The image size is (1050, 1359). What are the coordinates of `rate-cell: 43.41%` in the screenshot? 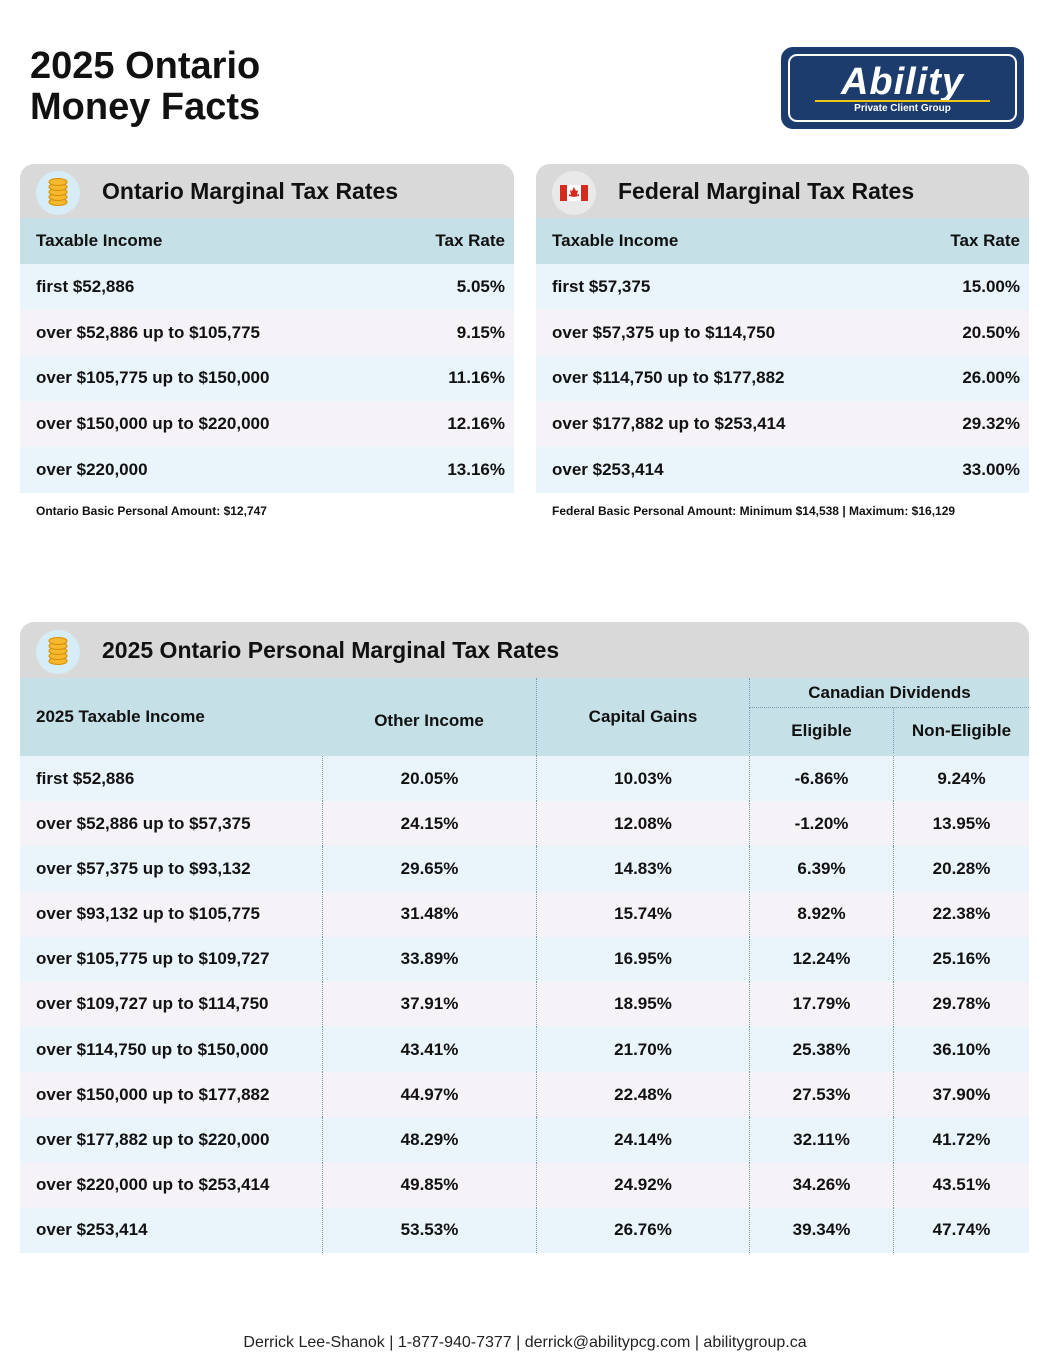 It's located at (429, 1050).